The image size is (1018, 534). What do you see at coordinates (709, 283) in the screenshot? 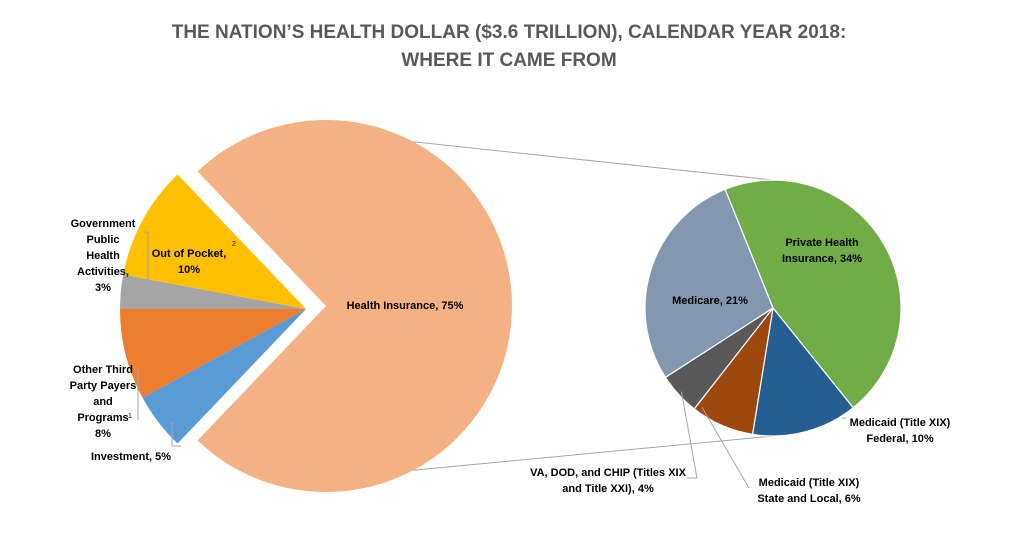
I see `sub-slice-medicare` at bounding box center [709, 283].